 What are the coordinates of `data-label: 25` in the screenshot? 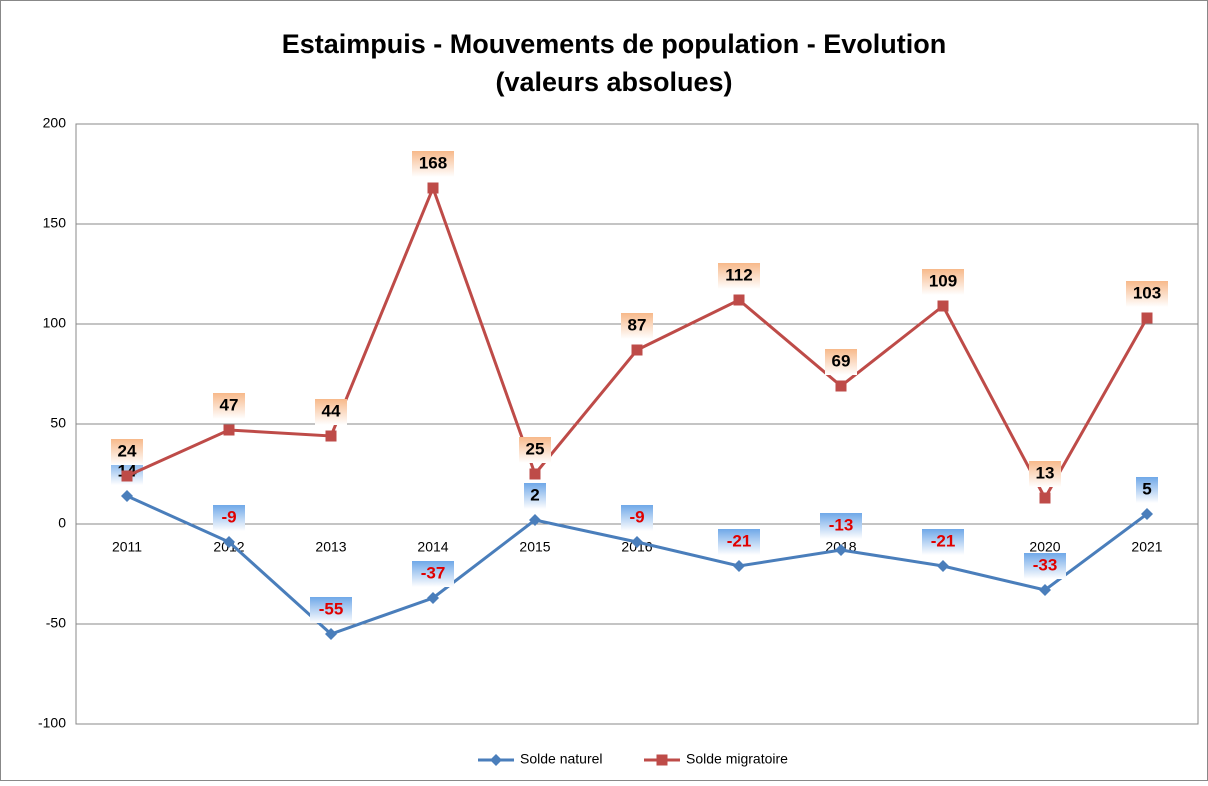 It's located at (535, 448).